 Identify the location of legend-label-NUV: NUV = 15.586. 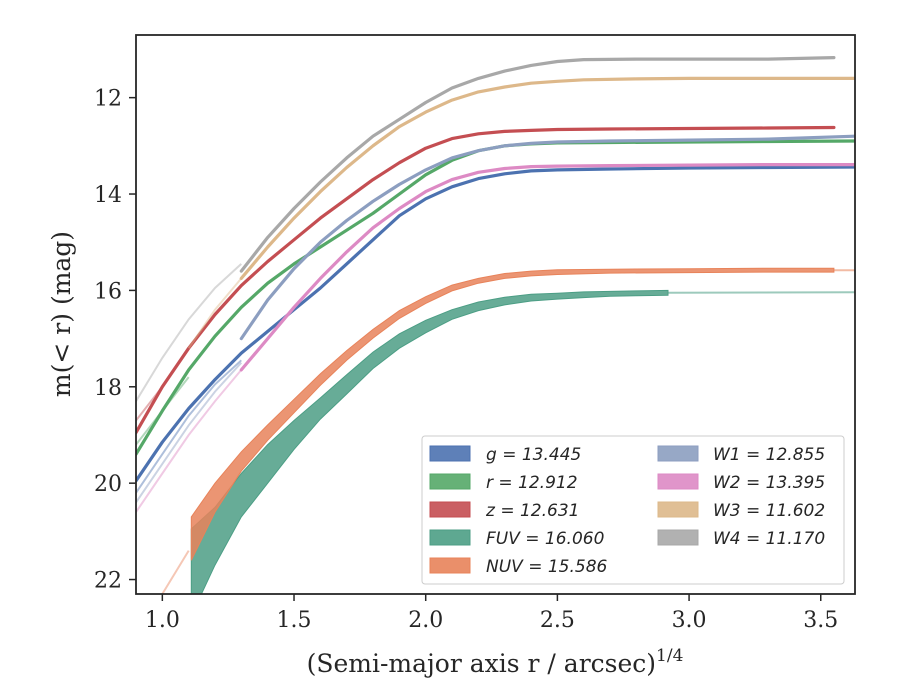
(547, 567).